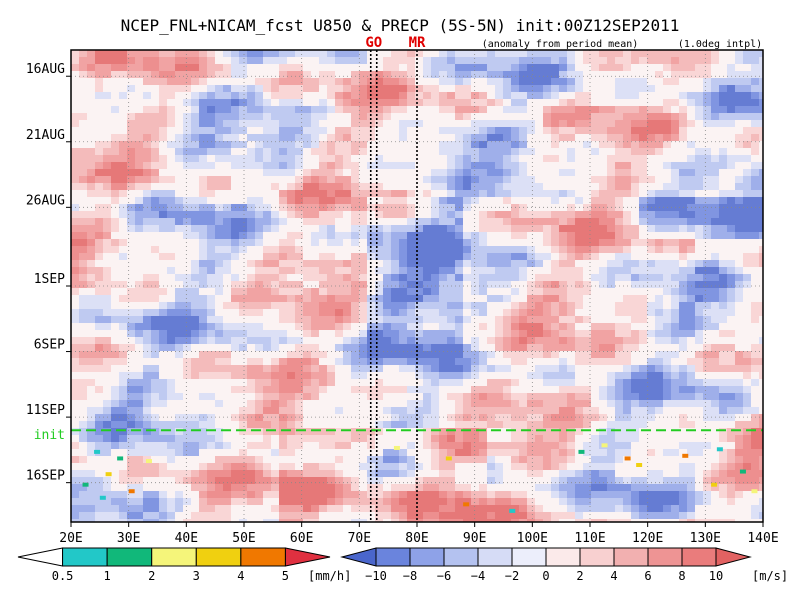 This screenshot has height=600, width=800. Describe the element at coordinates (681, 576) in the screenshot. I see `u850-colorbar-label: 8` at that location.